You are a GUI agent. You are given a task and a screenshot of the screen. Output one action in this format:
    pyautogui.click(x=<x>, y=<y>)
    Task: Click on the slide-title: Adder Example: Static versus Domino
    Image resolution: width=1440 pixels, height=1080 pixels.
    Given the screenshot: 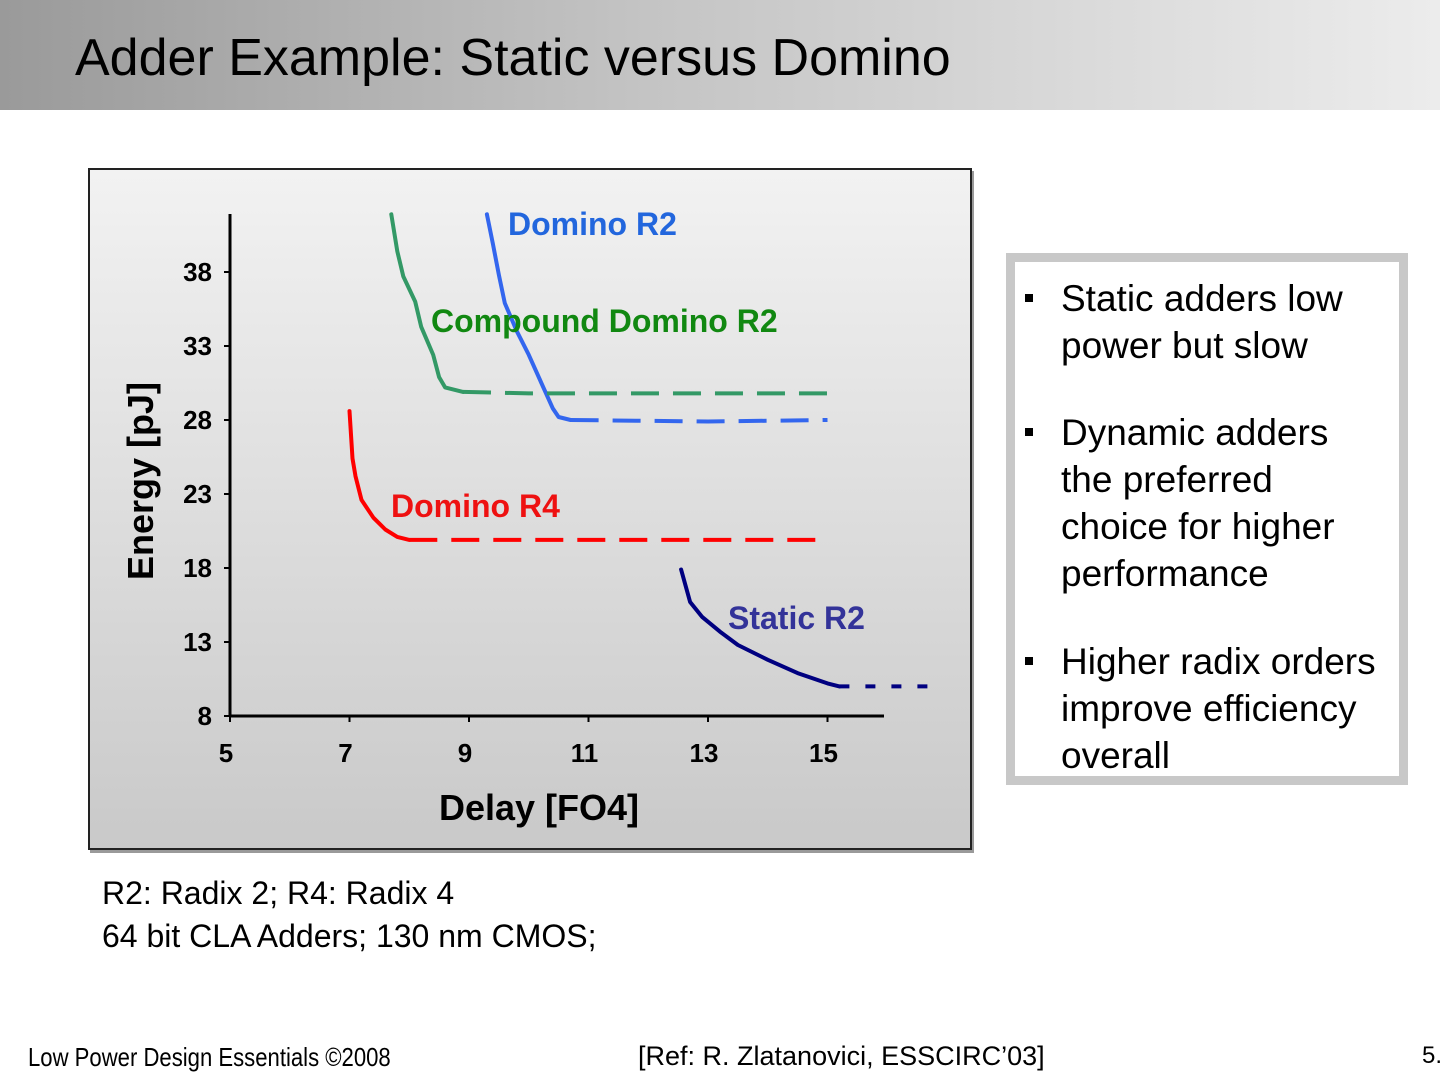 What is the action you would take?
    pyautogui.click(x=513, y=58)
    